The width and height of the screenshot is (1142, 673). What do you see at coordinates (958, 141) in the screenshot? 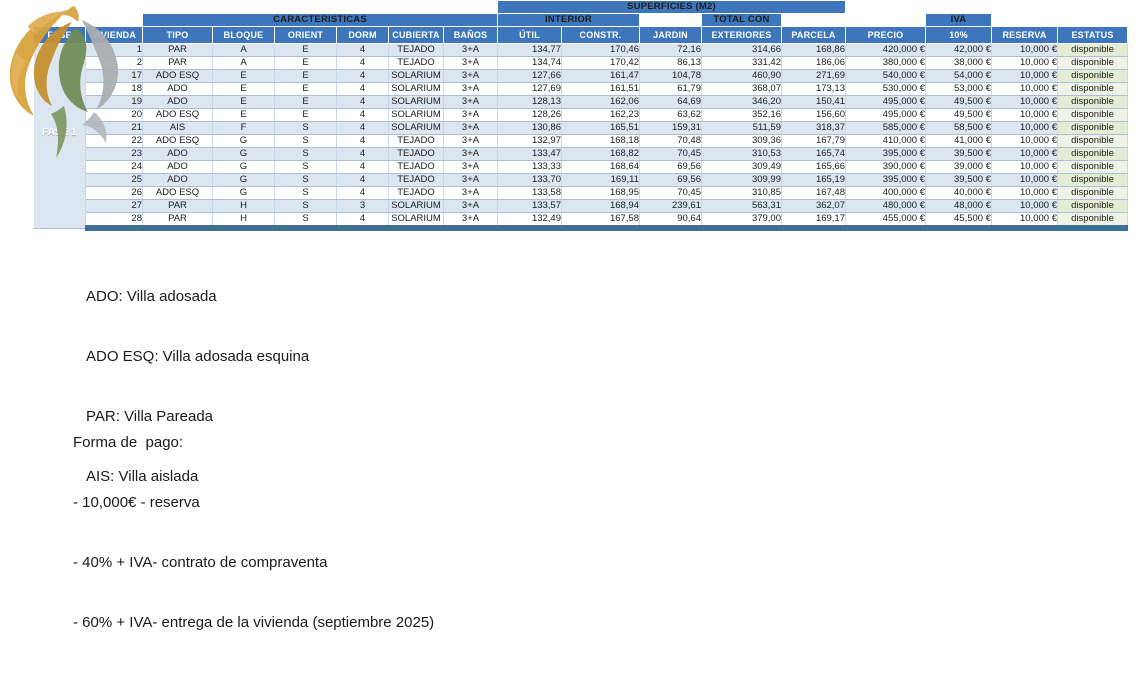
I see `cell-iva: 41,000 €` at bounding box center [958, 141].